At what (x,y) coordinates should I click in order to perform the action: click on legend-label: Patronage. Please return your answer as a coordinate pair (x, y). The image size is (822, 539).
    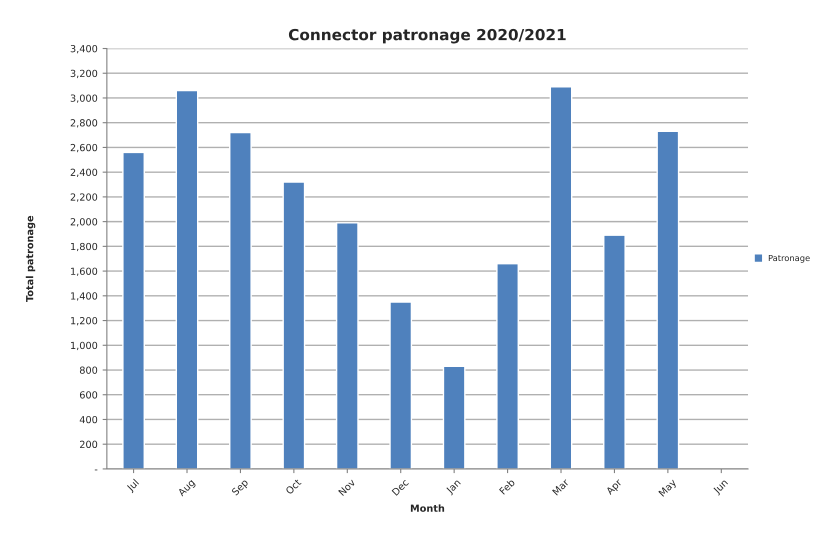
    Looking at the image, I should click on (789, 258).